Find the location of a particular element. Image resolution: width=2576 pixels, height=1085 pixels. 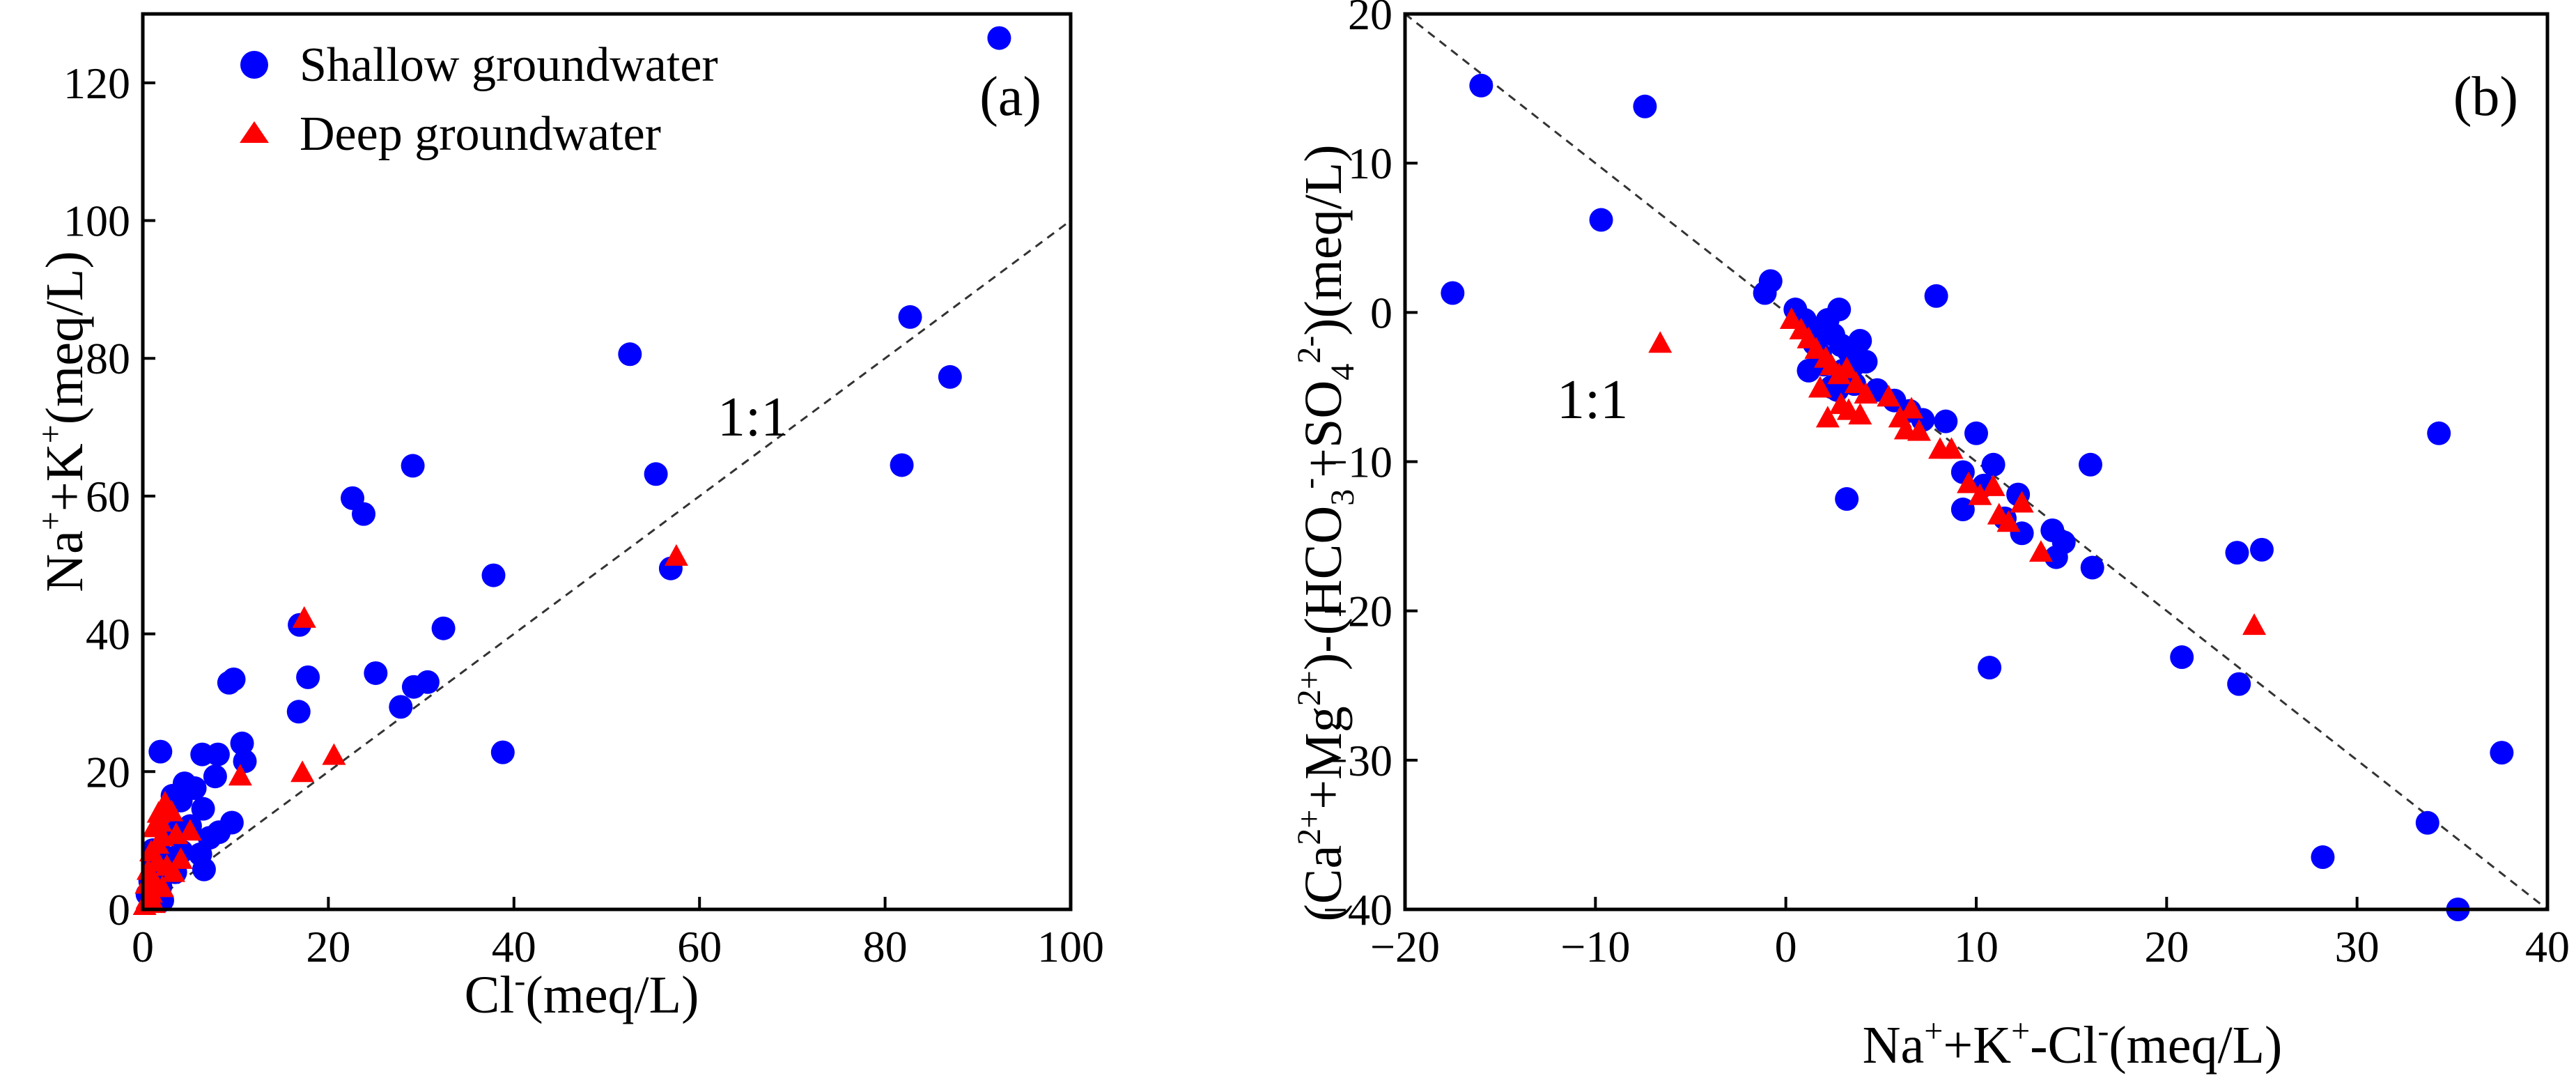

legend-deep-label: Deep groundwater is located at coordinates (480, 134).